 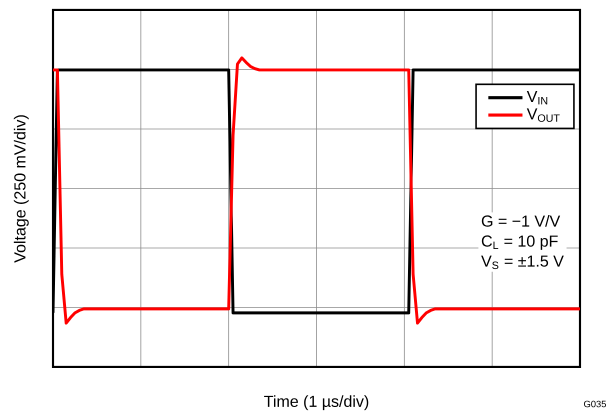 What do you see at coordinates (522, 263) in the screenshot?
I see `annotation: V$_{S}$ = ±1.5 V` at bounding box center [522, 263].